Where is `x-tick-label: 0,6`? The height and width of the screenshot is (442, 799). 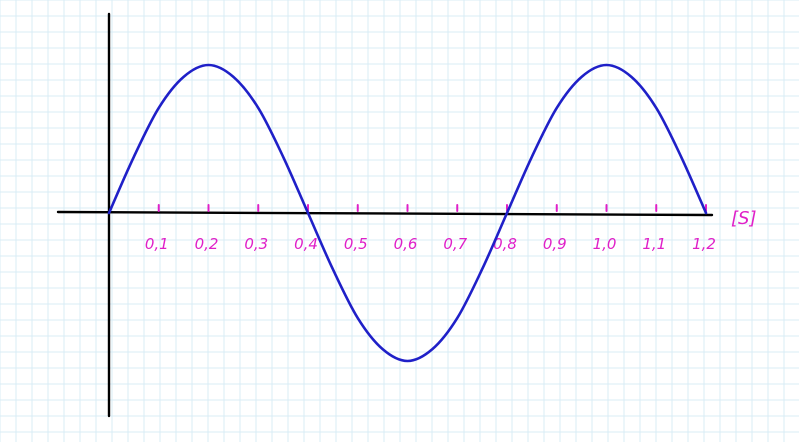
x-tick-label: 0,6 is located at coordinates (406, 244).